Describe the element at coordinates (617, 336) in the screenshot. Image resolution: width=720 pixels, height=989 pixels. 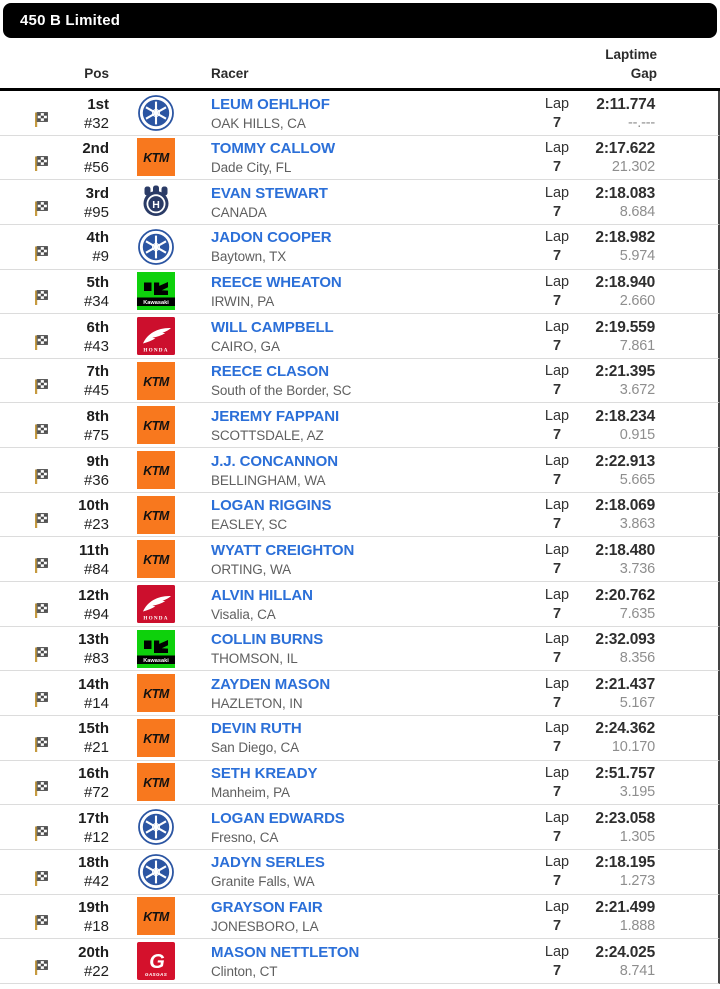
I see `time-cell: 2:19.559 7.861` at that location.